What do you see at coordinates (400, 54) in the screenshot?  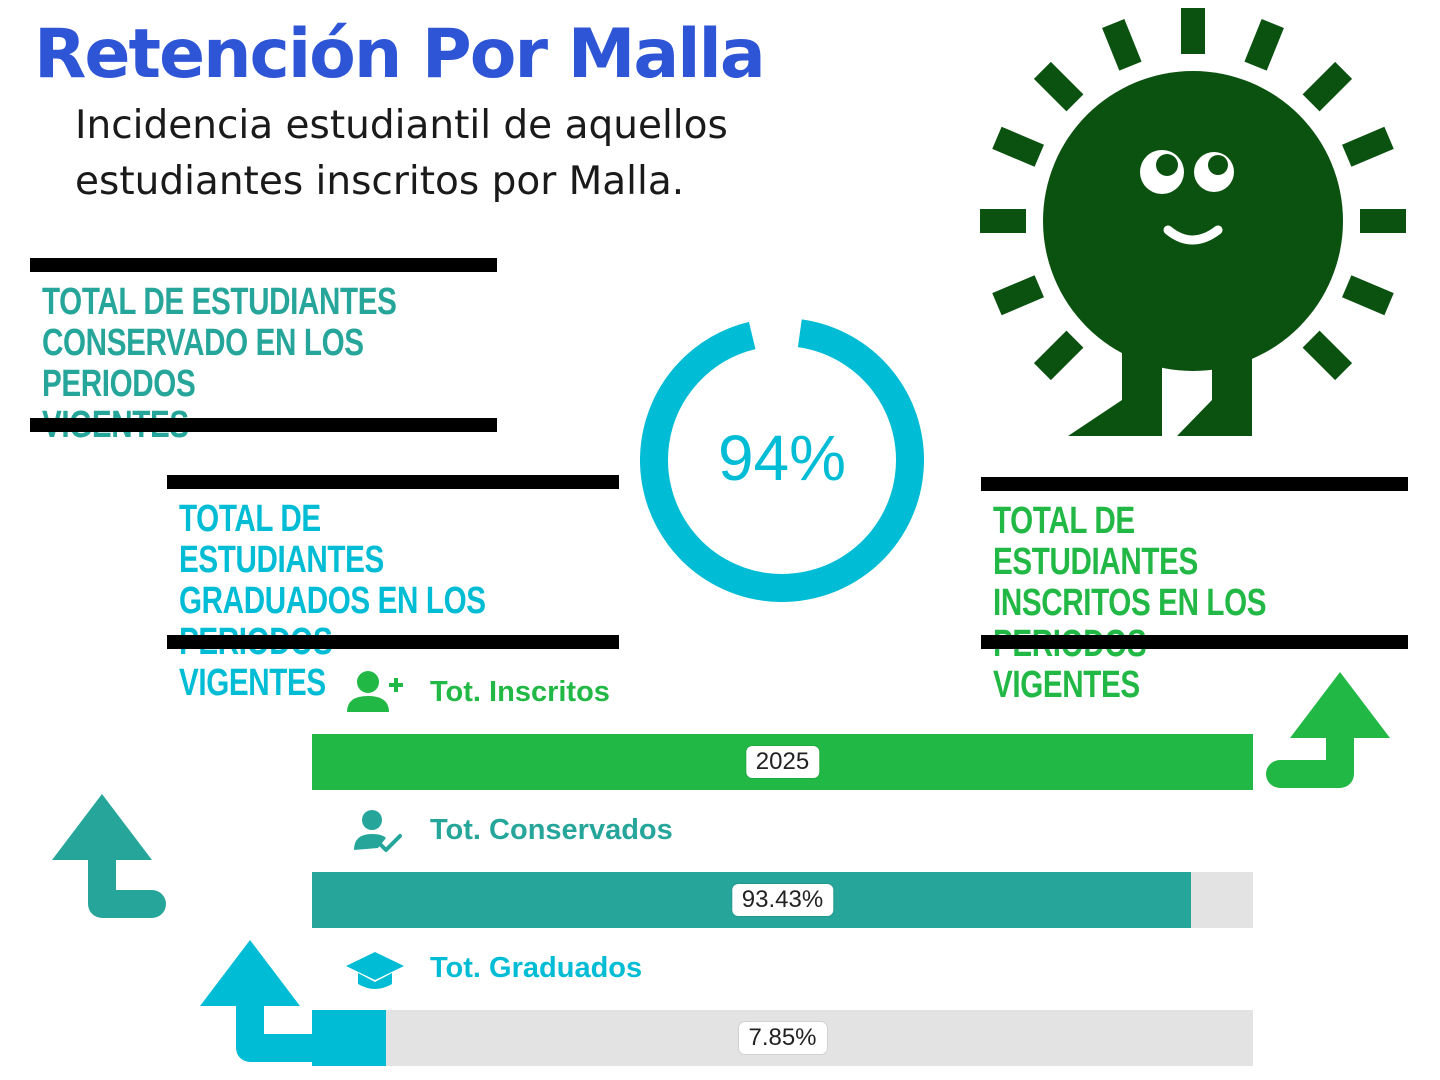 I see `page-title: Retención Por Malla` at bounding box center [400, 54].